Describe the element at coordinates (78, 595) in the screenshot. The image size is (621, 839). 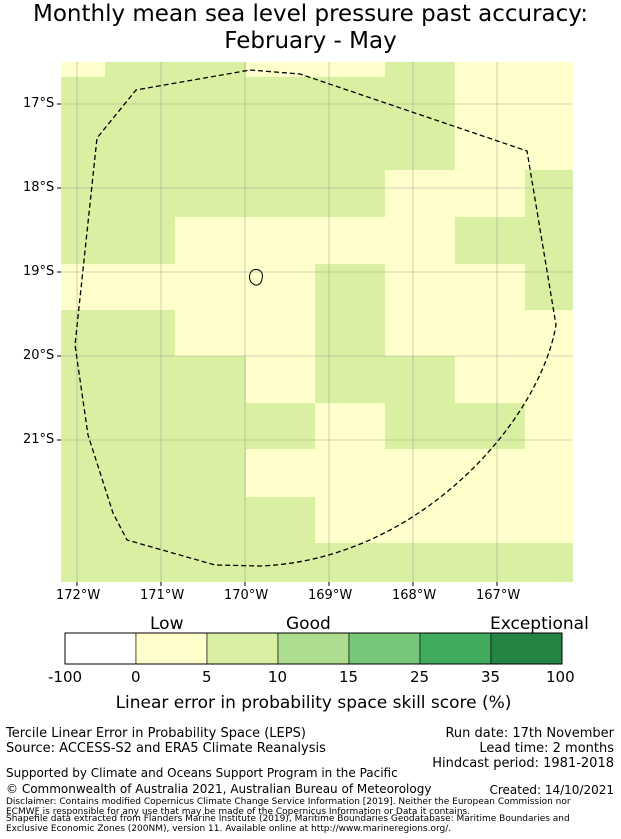
I see `lon-label: 172°W` at that location.